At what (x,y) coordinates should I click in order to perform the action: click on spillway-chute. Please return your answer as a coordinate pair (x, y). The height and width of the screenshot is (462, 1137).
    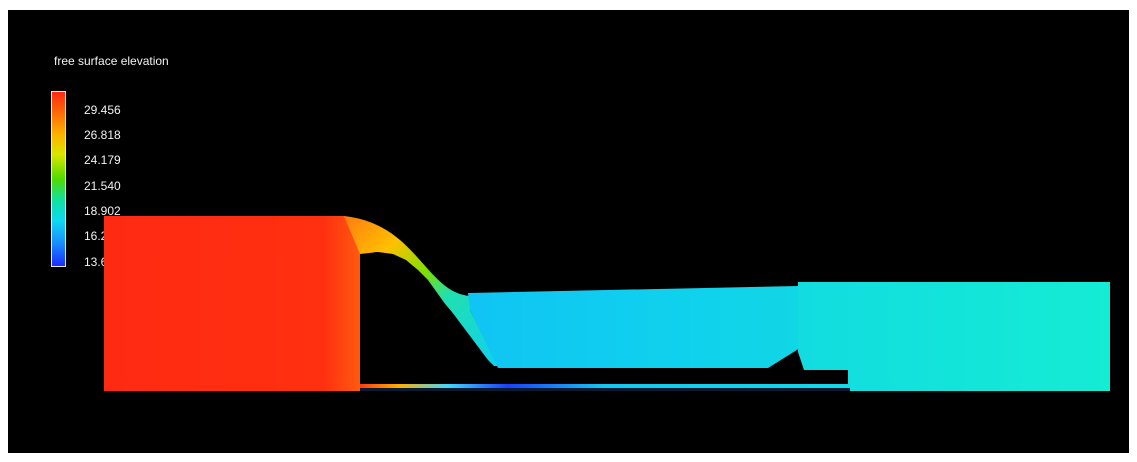
    Looking at the image, I should click on (421, 291).